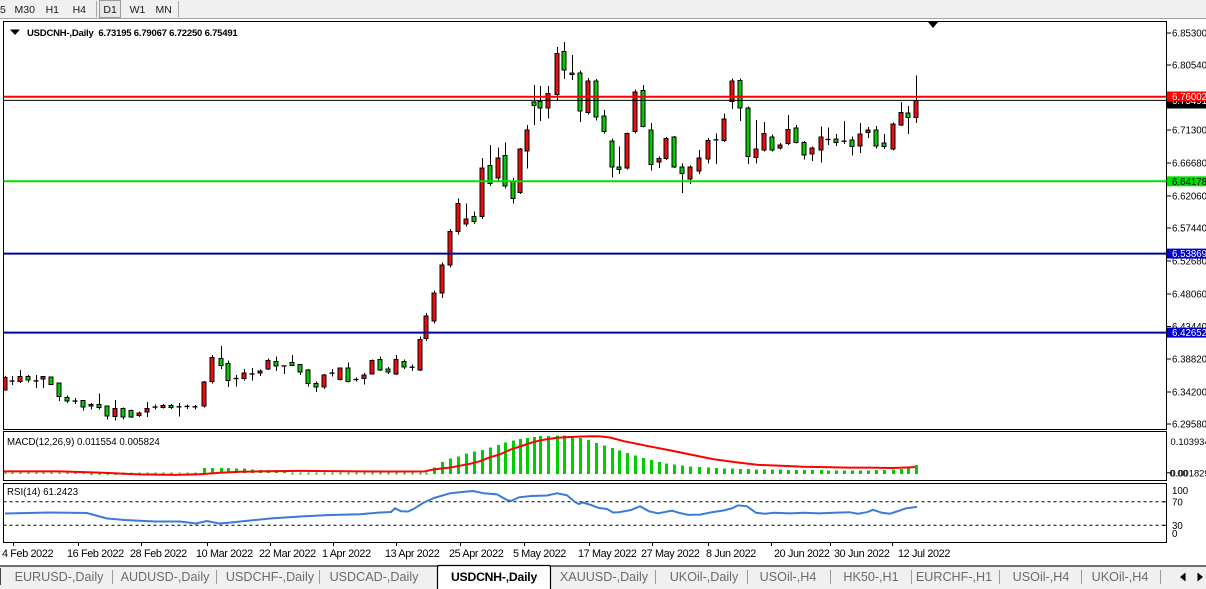  I want to click on svg-text: EURUSD-,Daily, so click(60, 577).